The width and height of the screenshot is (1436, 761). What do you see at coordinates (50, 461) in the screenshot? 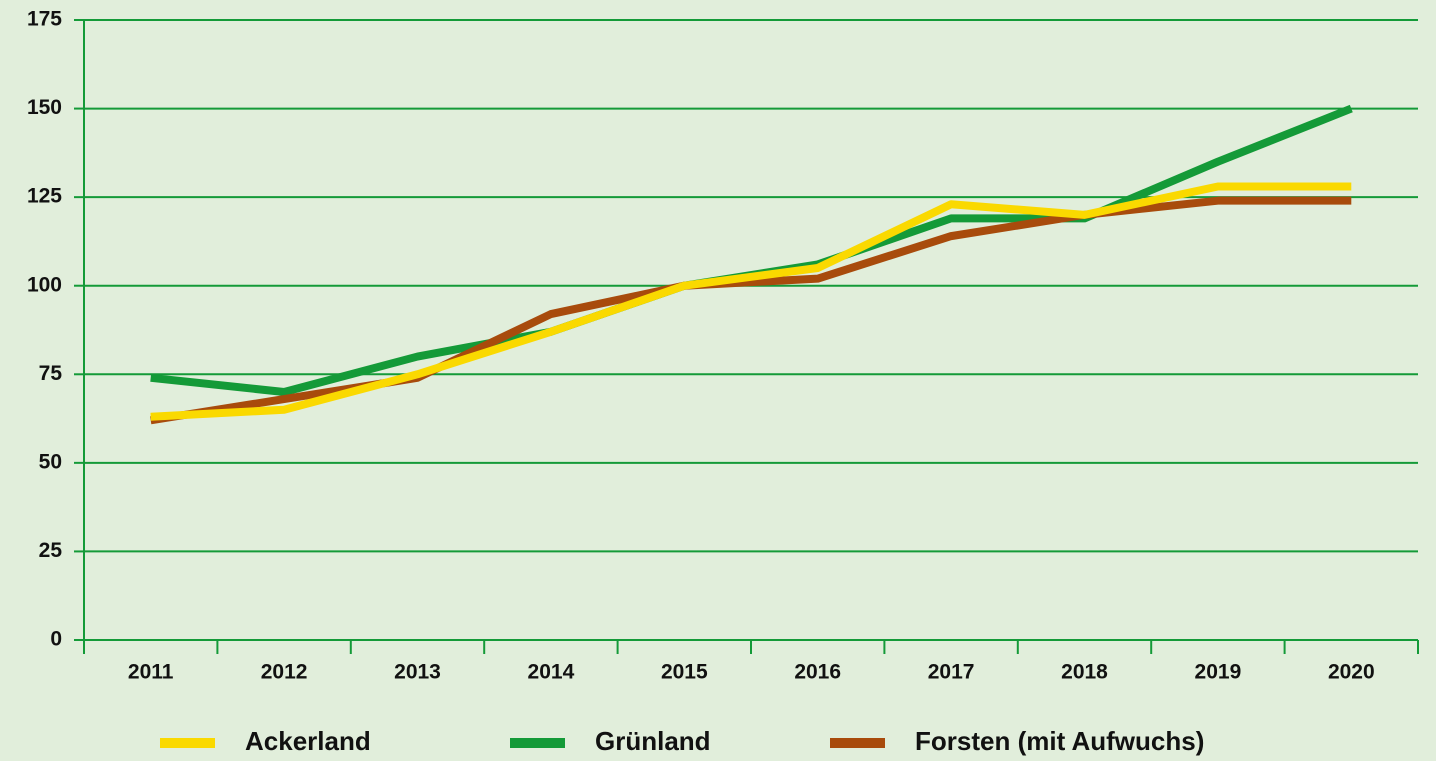
I see `y-tick-label: 50` at bounding box center [50, 461].